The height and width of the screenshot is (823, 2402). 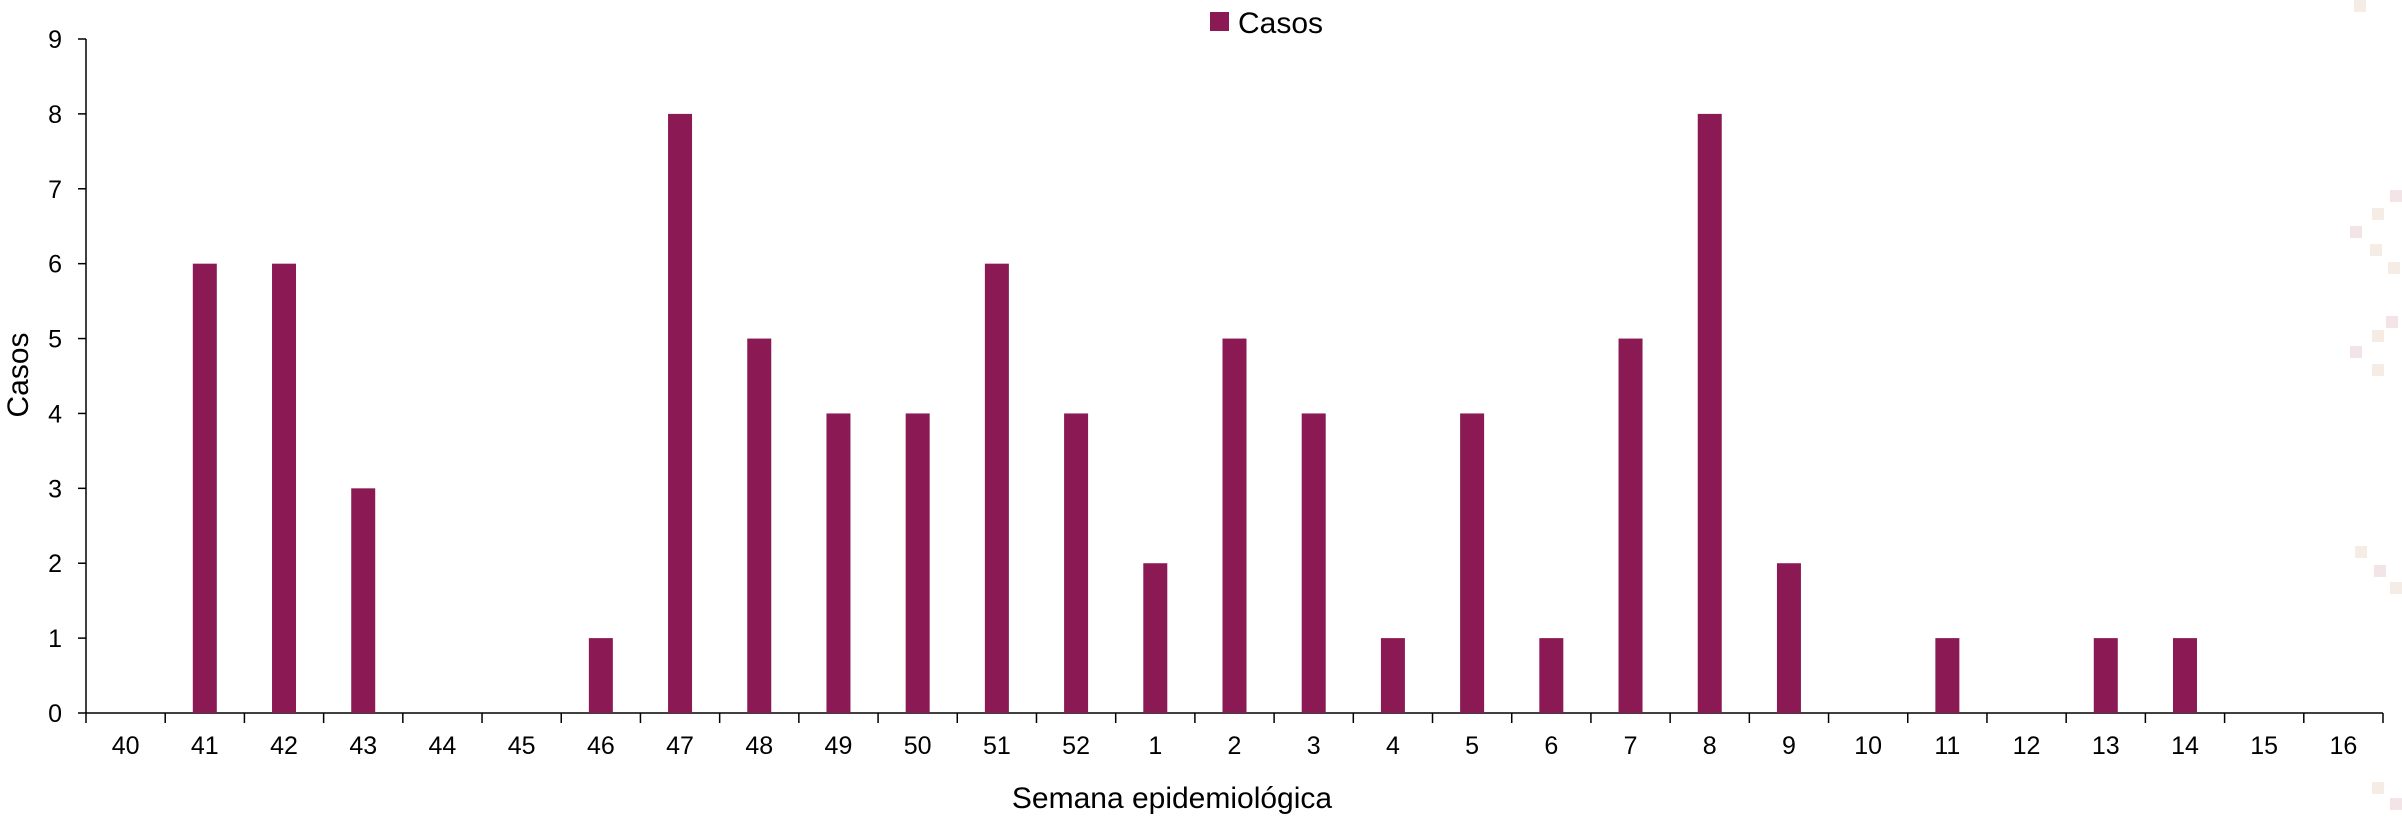 What do you see at coordinates (1472, 746) in the screenshot?
I see `x-tick-label: 5` at bounding box center [1472, 746].